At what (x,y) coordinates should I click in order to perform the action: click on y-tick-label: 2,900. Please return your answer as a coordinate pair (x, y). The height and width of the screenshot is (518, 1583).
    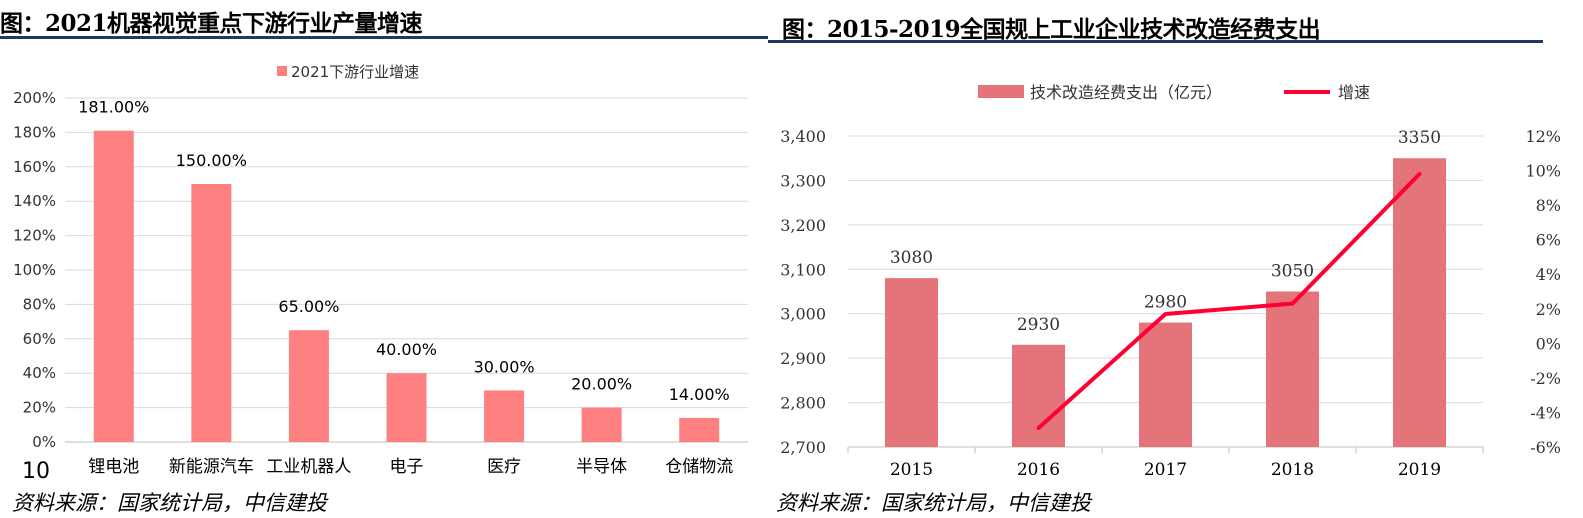
    Looking at the image, I should click on (803, 358).